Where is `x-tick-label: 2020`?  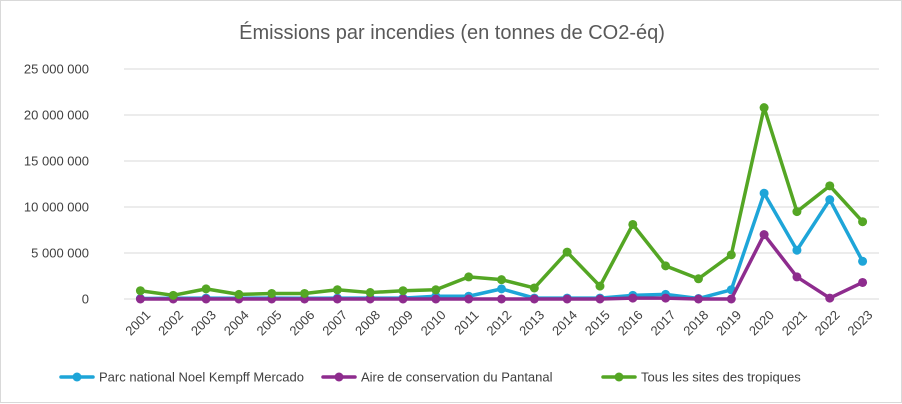
x-tick-label: 2020 is located at coordinates (761, 322).